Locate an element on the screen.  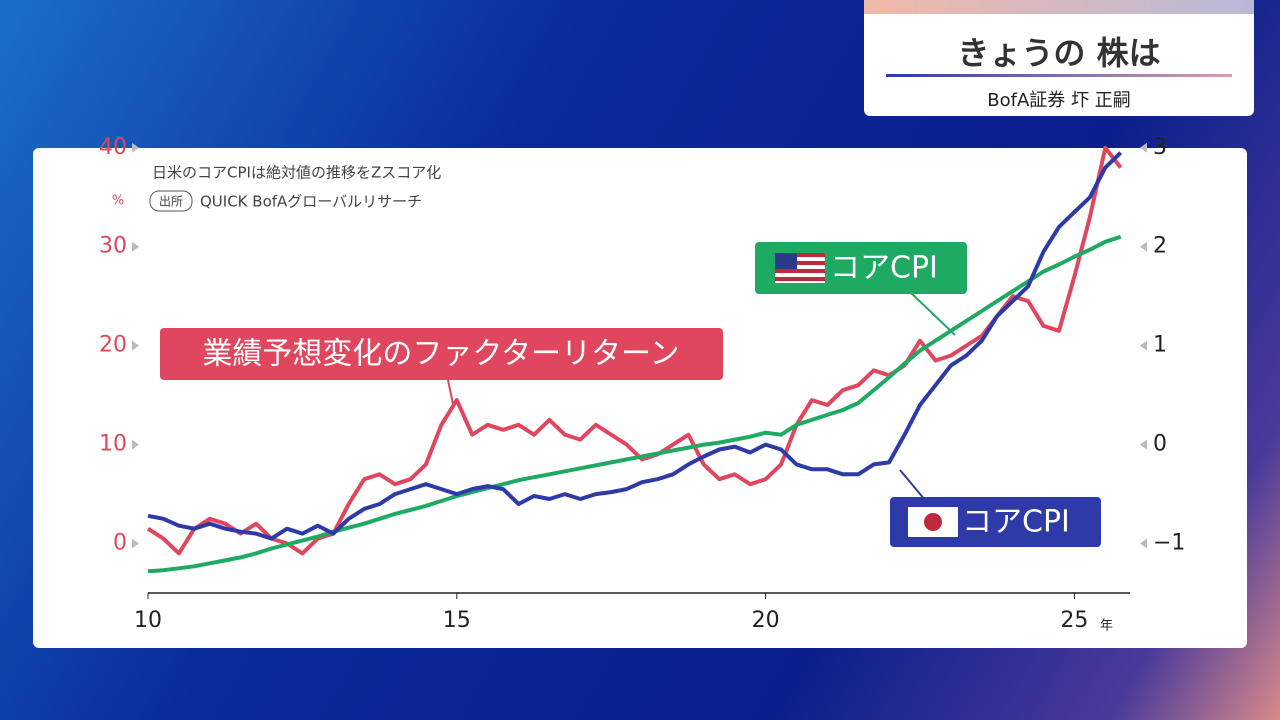
y-tick-label: 30 is located at coordinates (113, 246).